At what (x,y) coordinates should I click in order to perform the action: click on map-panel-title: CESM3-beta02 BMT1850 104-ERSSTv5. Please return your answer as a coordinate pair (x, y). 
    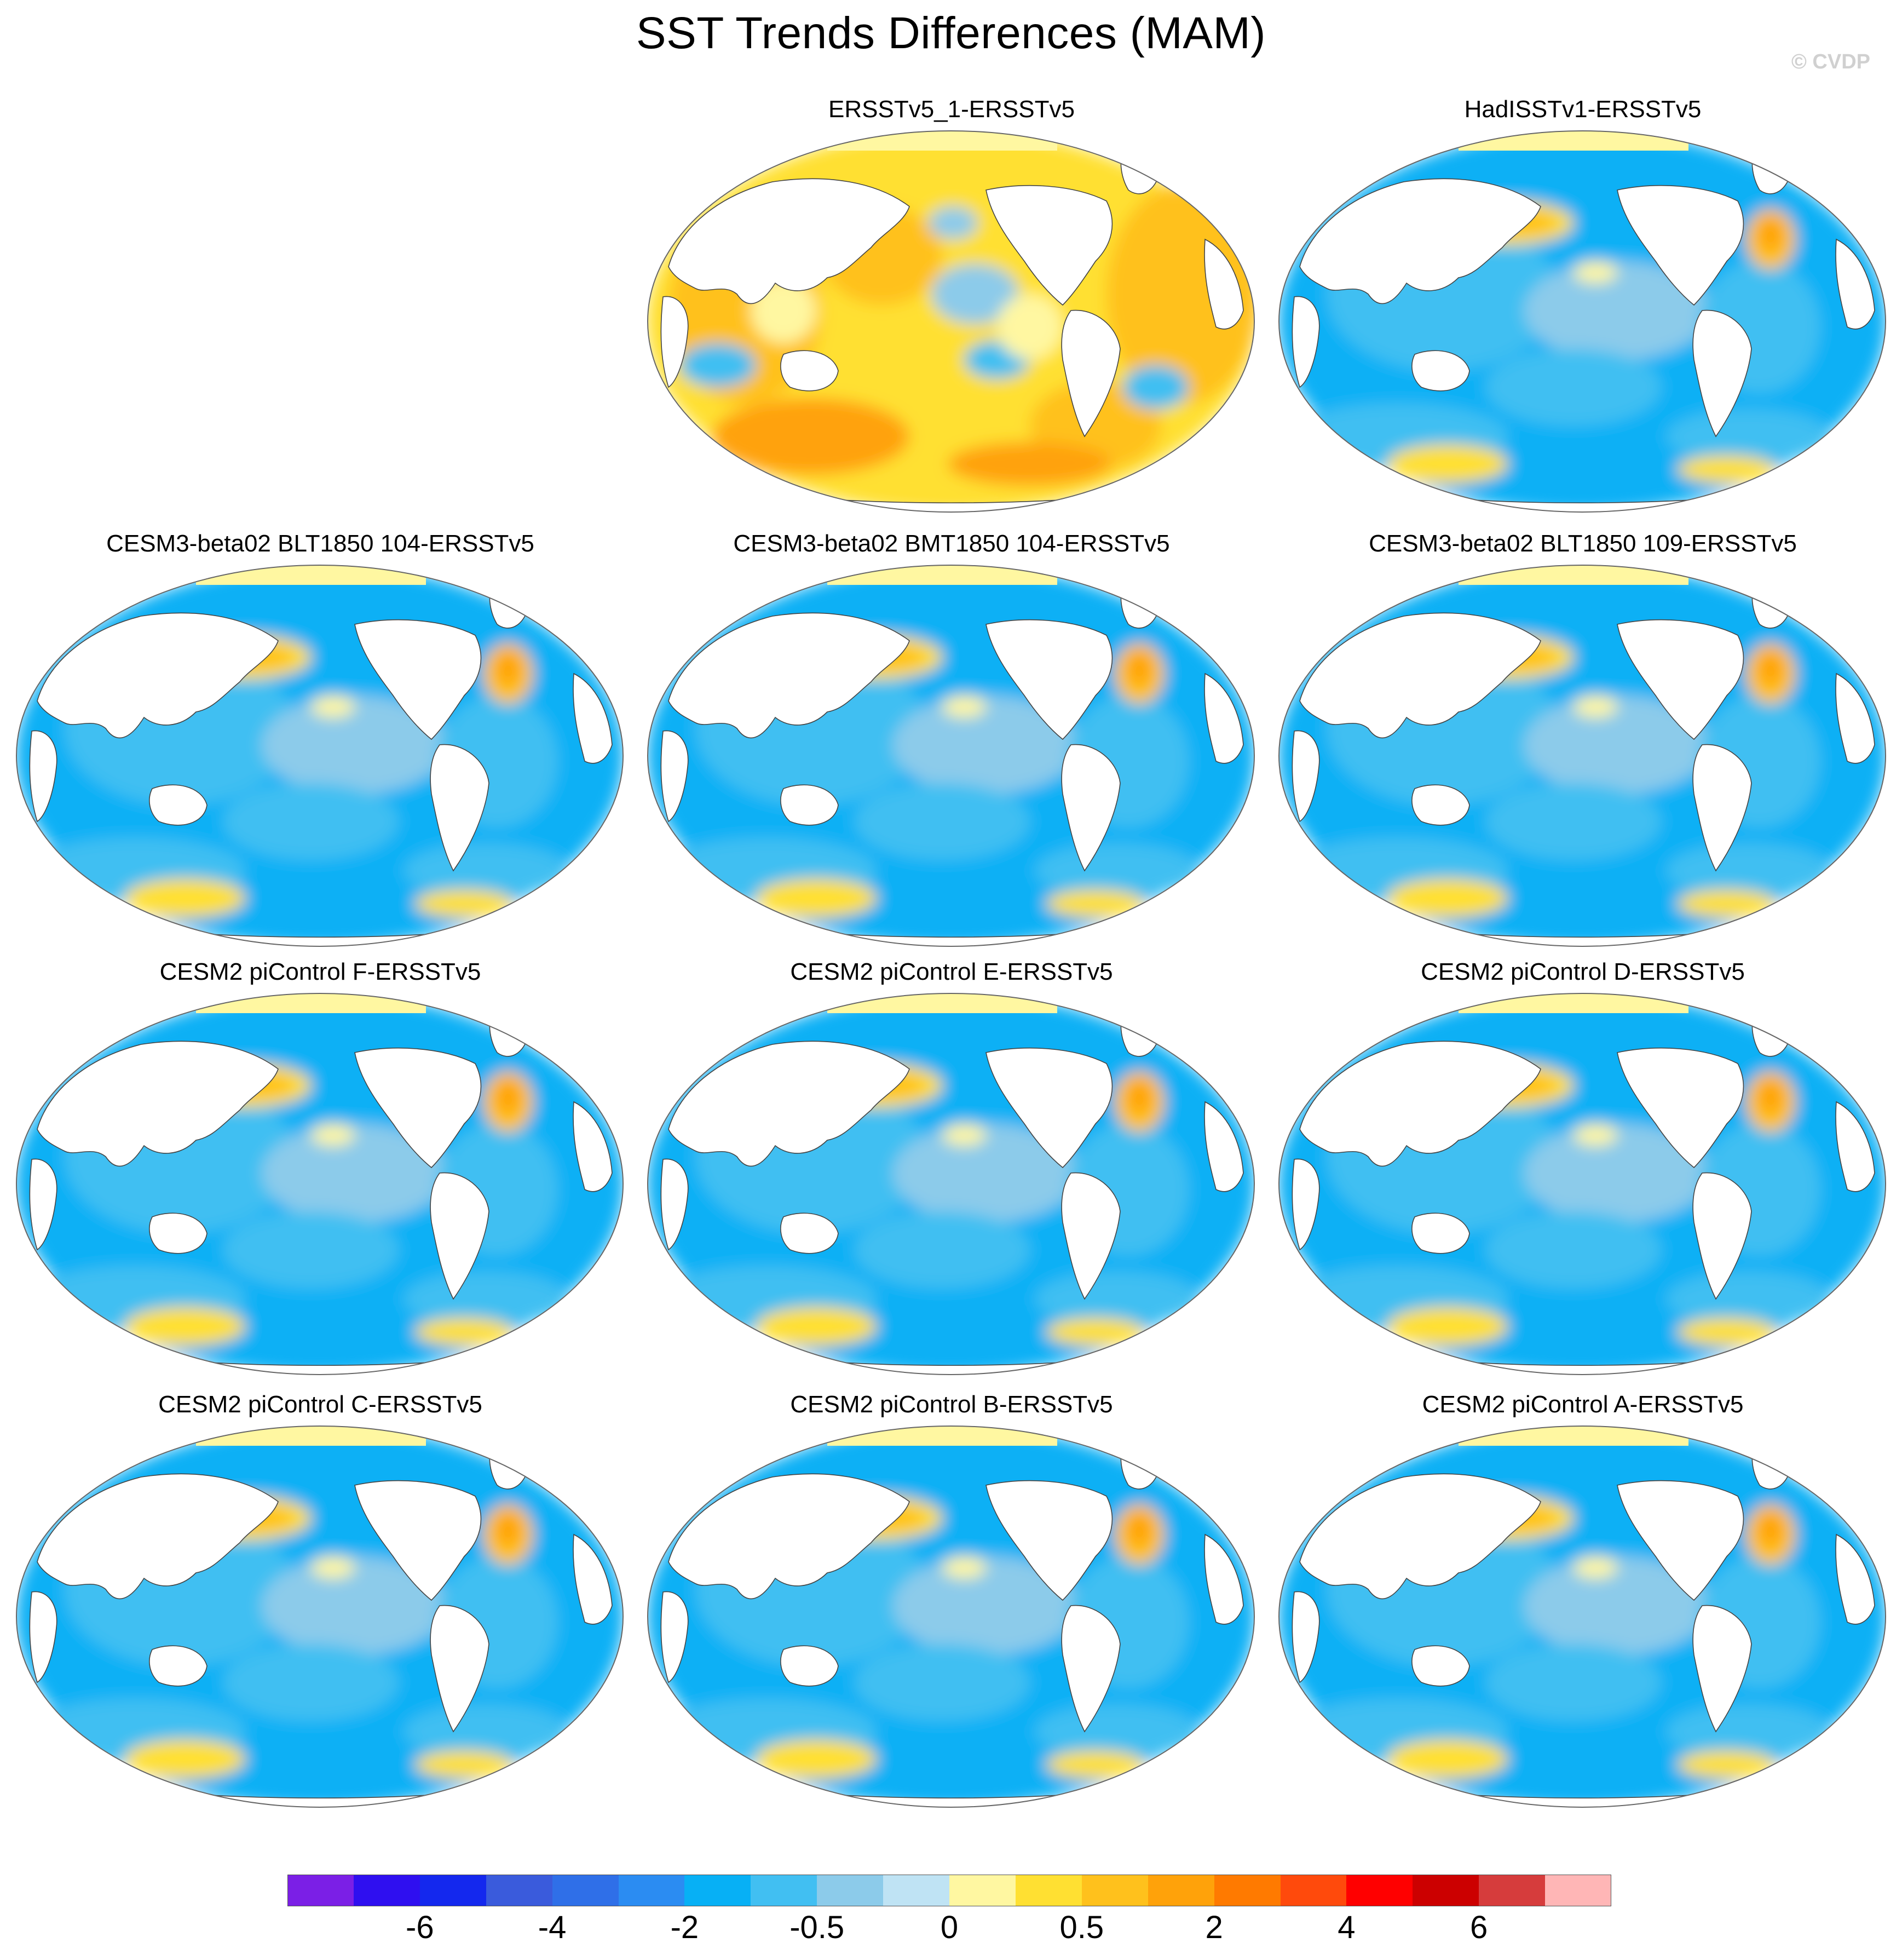
    Looking at the image, I should click on (951, 543).